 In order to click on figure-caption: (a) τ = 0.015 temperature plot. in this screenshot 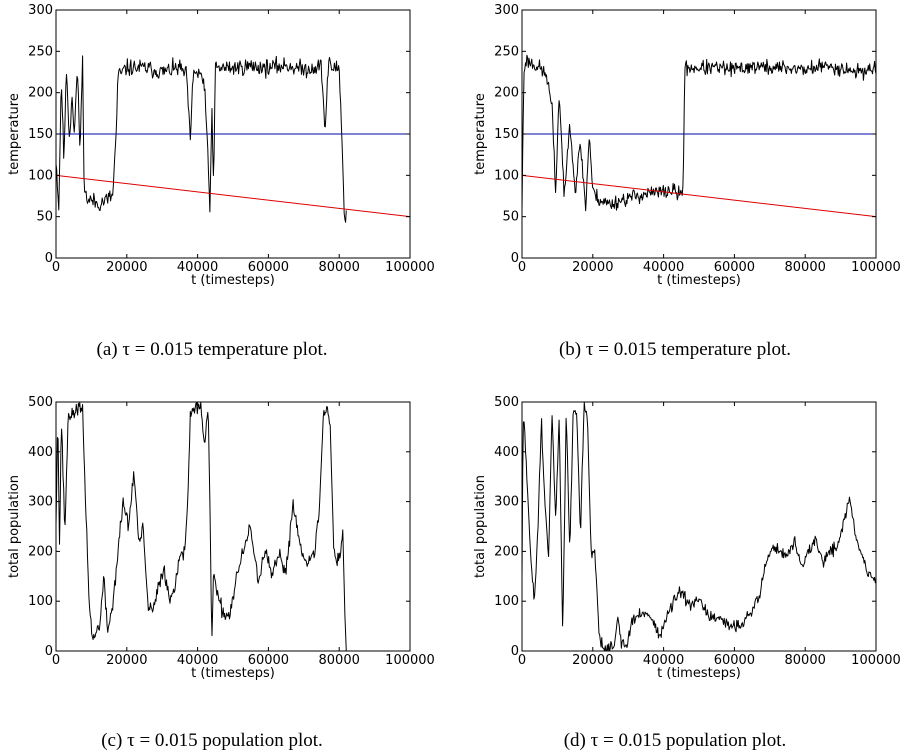, I will do `click(212, 349)`.